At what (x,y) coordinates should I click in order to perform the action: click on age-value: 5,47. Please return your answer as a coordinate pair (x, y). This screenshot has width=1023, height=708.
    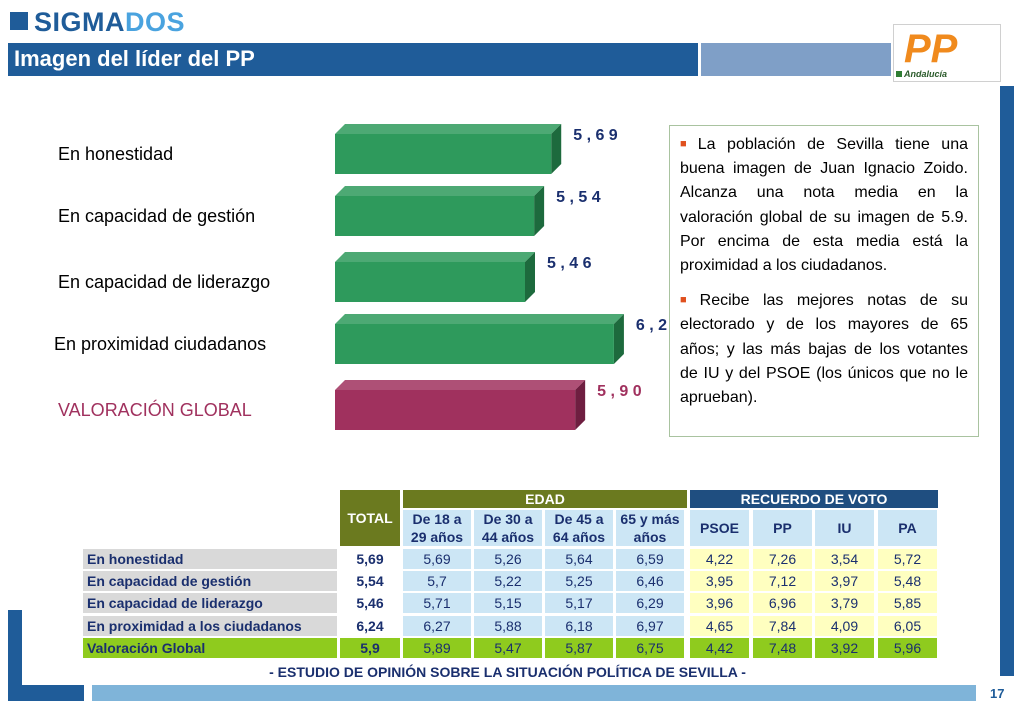
    Looking at the image, I should click on (508, 648).